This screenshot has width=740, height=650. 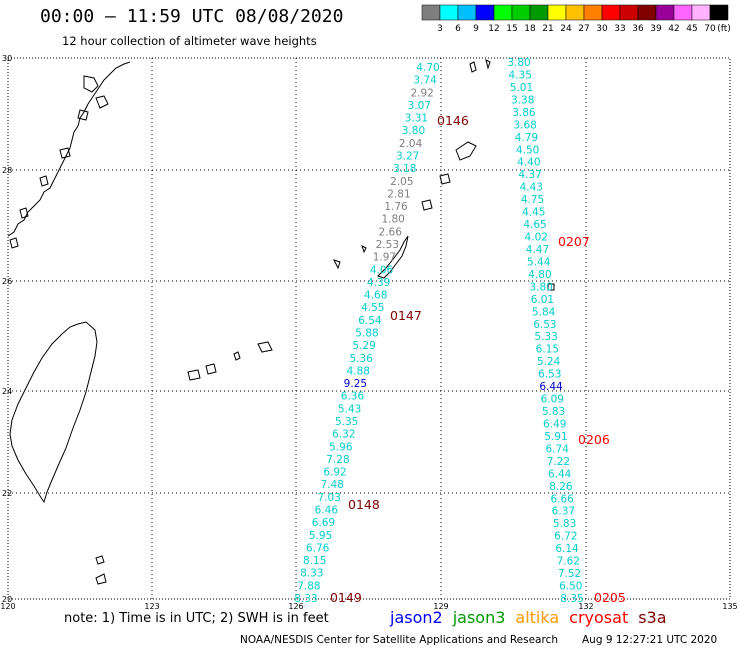 I want to click on wave-height-value: 3.38, so click(x=522, y=100).